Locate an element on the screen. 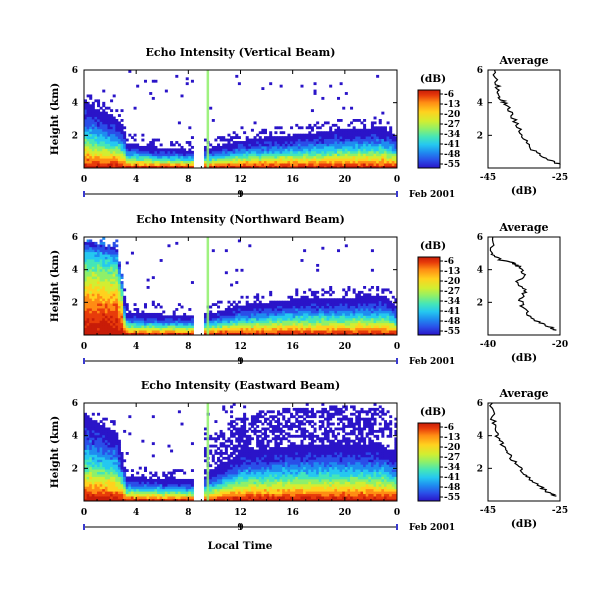 This screenshot has width=610, height=598. average-profile-2: Average 2 4 6 -40 -20 (dB) is located at coordinates (522, 292).